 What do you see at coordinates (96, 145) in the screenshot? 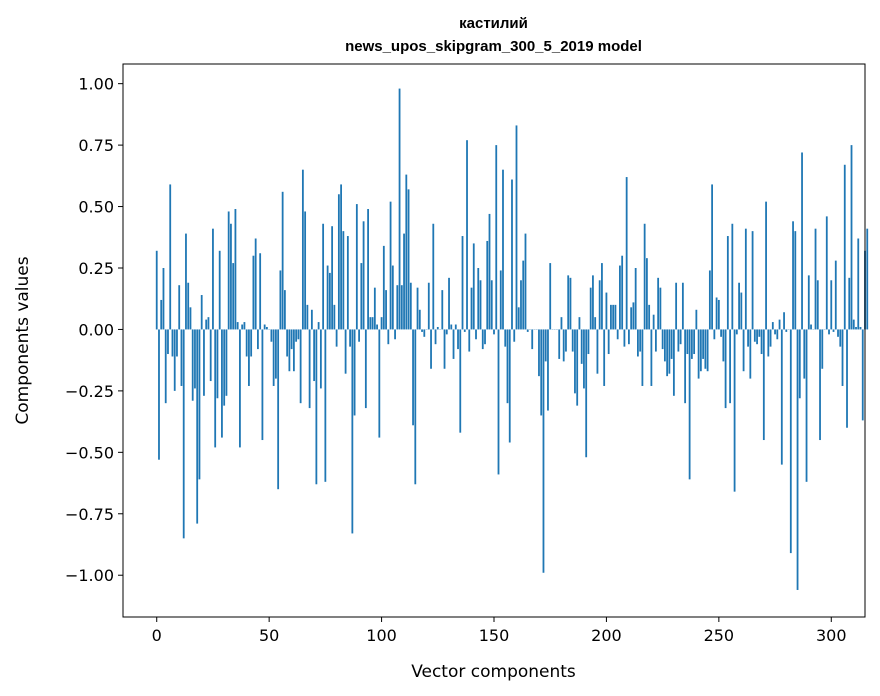
I see `y-tick-label: 0.75` at bounding box center [96, 145].